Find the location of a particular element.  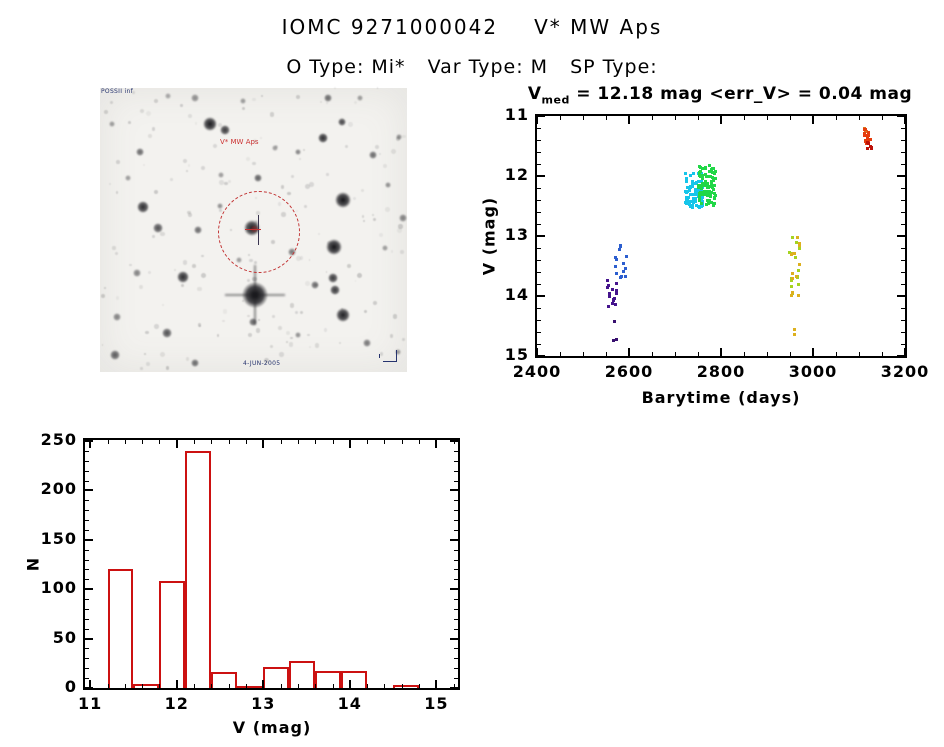

target-name-label: V* MW Aps is located at coordinates (239, 142).